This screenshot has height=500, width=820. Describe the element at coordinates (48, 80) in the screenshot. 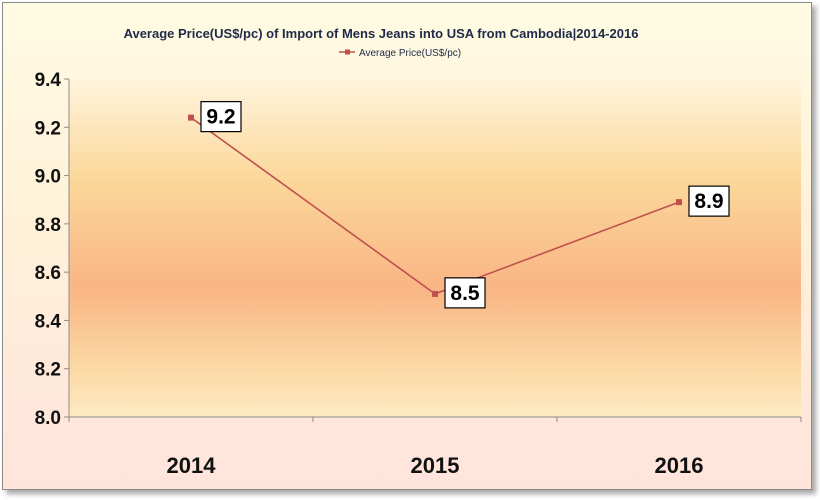

I see `y-tick-label: 9.4` at that location.